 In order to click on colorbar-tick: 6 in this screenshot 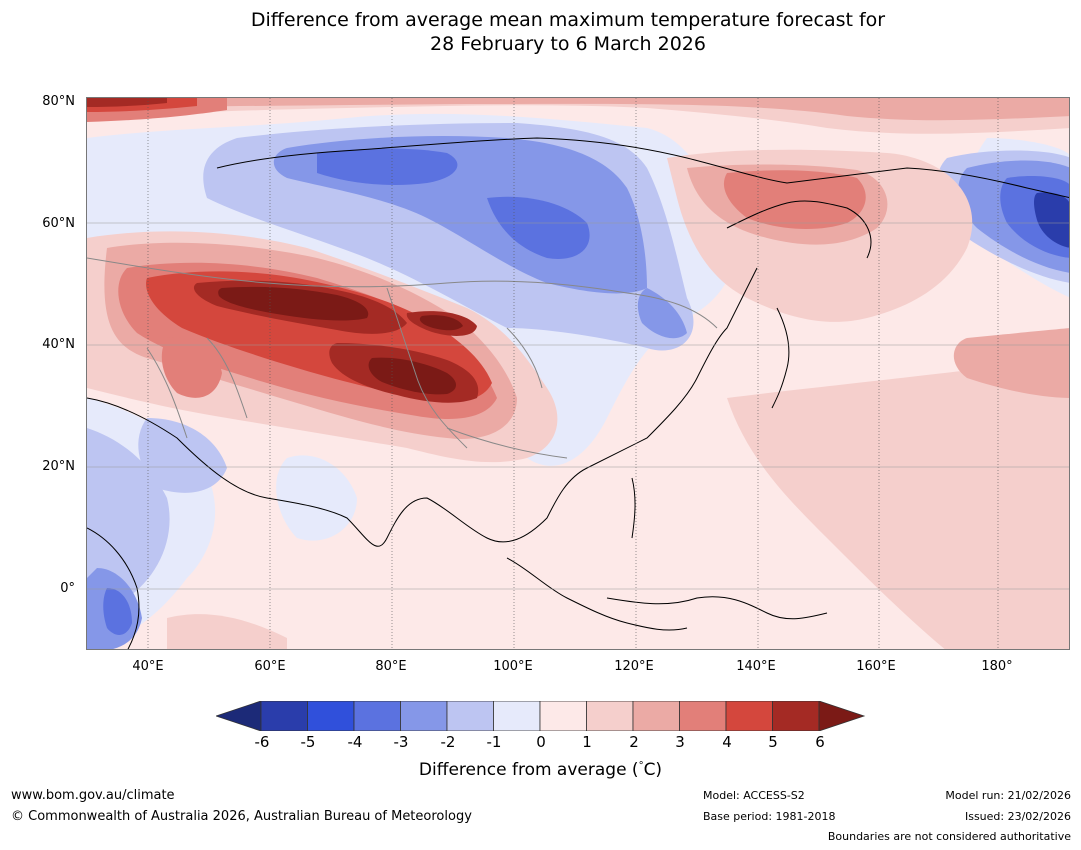, I will do `click(820, 742)`.